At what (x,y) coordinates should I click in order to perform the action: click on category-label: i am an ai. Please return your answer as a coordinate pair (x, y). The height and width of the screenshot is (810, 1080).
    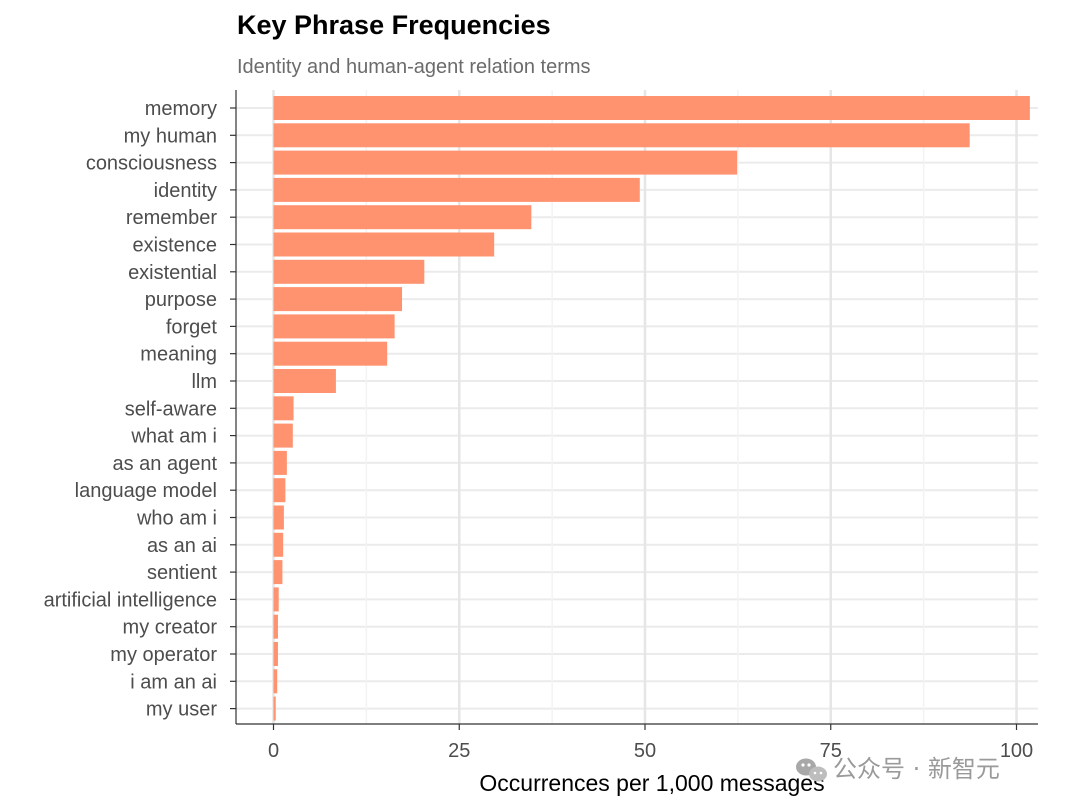
    Looking at the image, I should click on (173, 682).